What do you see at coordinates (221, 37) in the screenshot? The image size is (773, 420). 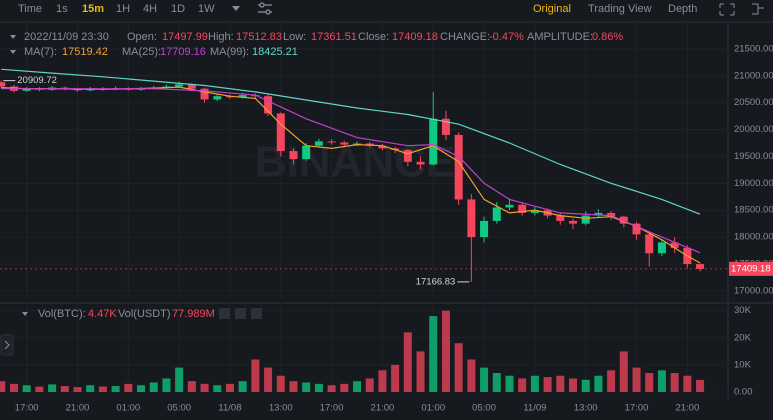 I see `high-label: High:` at bounding box center [221, 37].